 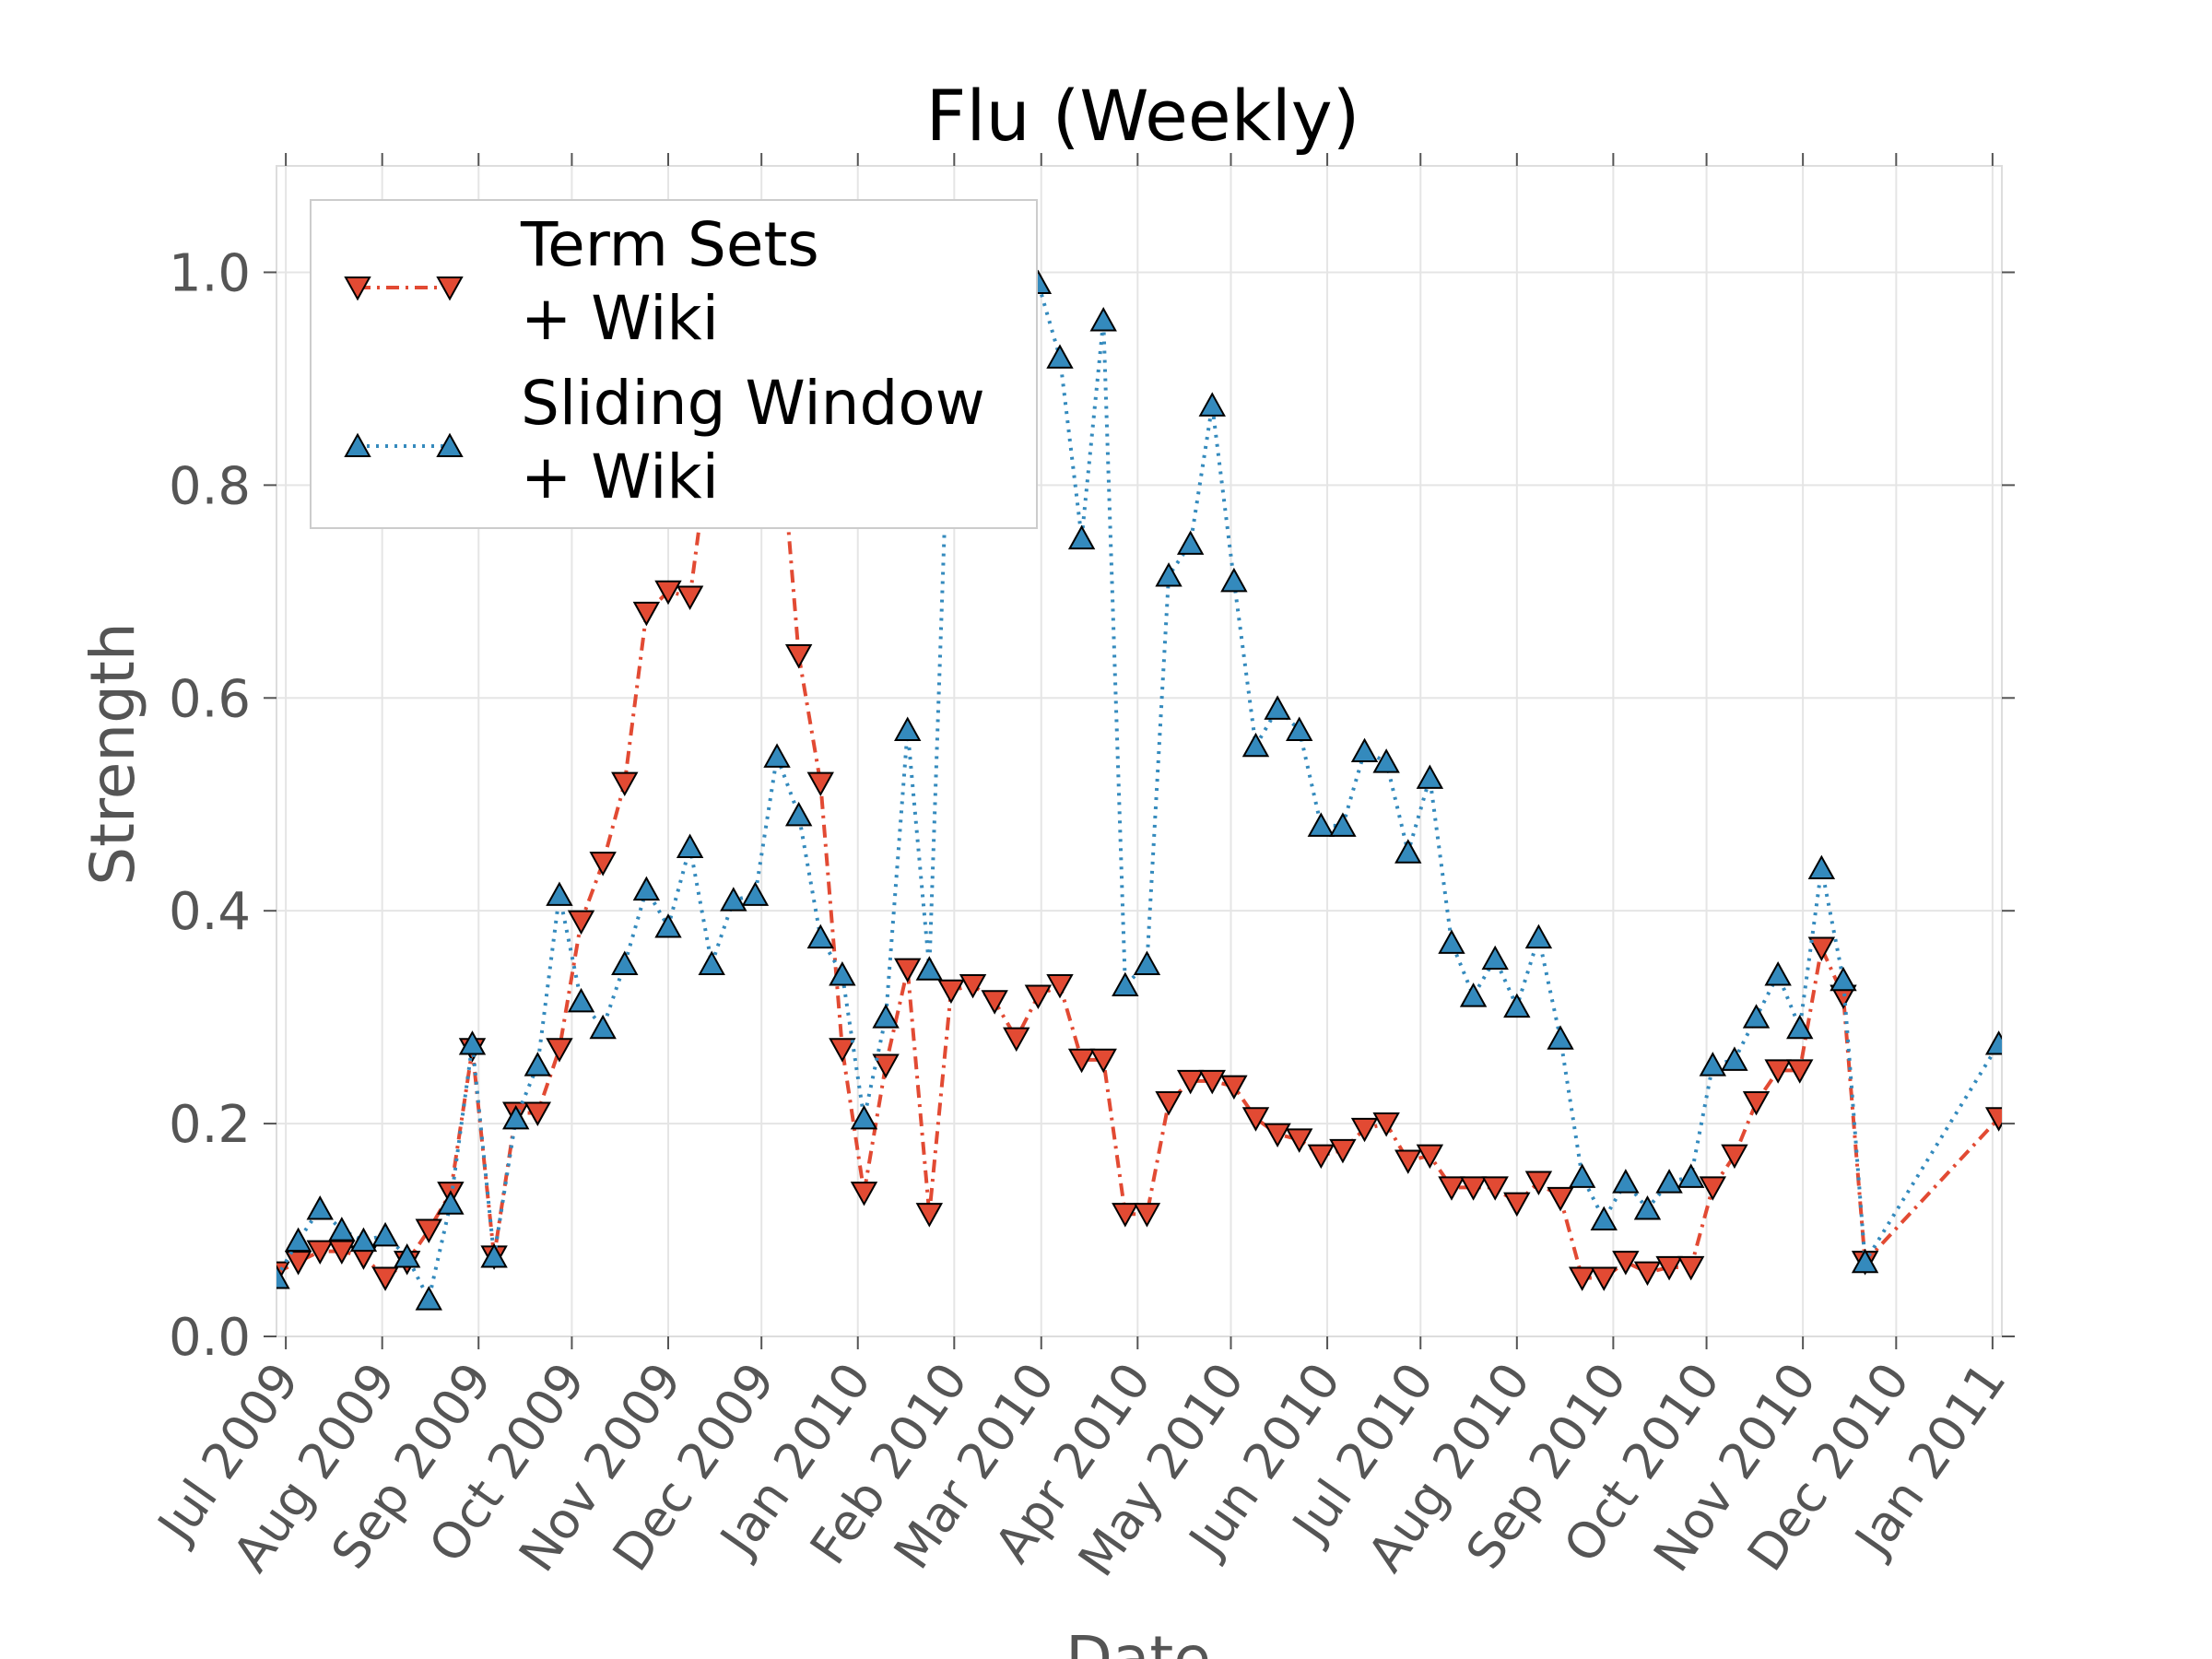 What do you see at coordinates (210, 273) in the screenshot?
I see `y-tick-label: 1.0` at bounding box center [210, 273].